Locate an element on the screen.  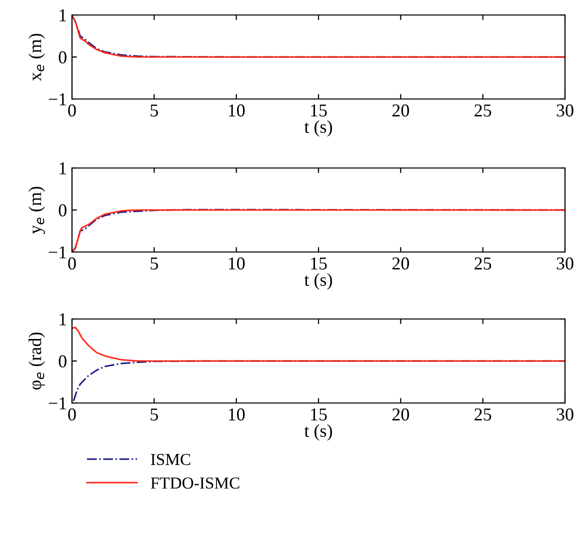
y-axis-title: x$_{e}$ (m) is located at coordinates (36, 57).